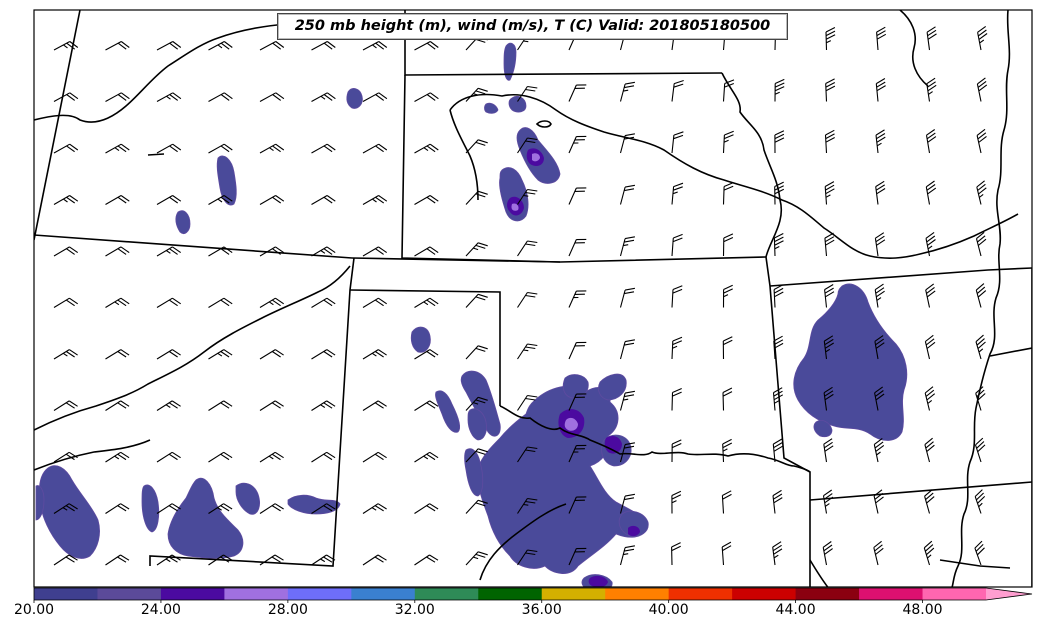  I want to click on field-blob-tx-se, so click(633, 523).